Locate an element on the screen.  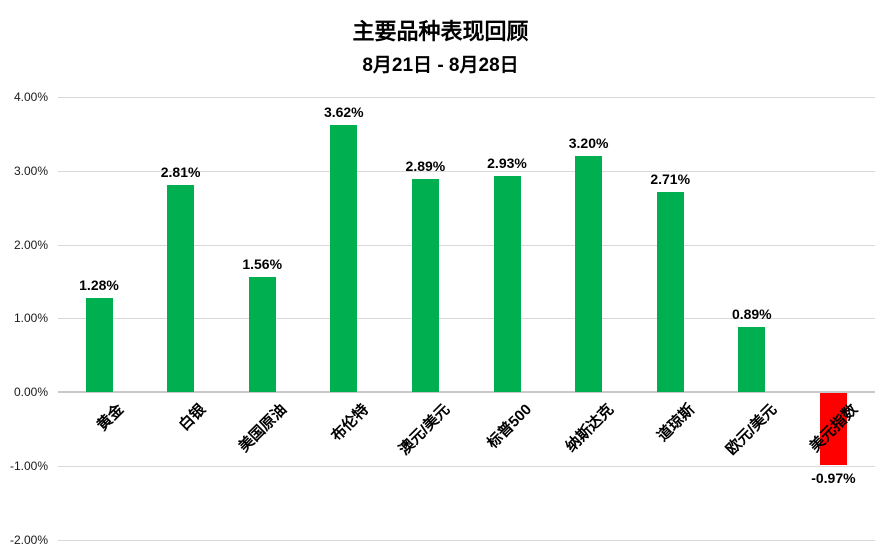
y-axis-tick-label: 2.00% is located at coordinates (30, 244).